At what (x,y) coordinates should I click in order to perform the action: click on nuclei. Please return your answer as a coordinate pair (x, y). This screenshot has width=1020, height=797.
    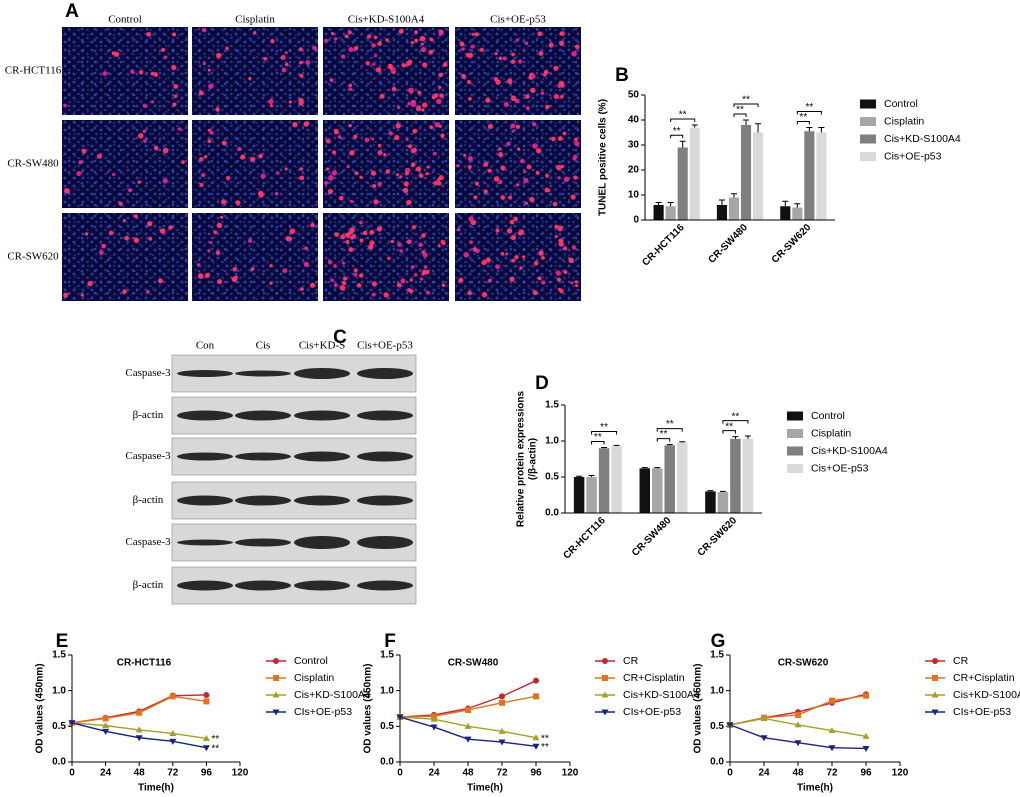
    Looking at the image, I should click on (255, 71).